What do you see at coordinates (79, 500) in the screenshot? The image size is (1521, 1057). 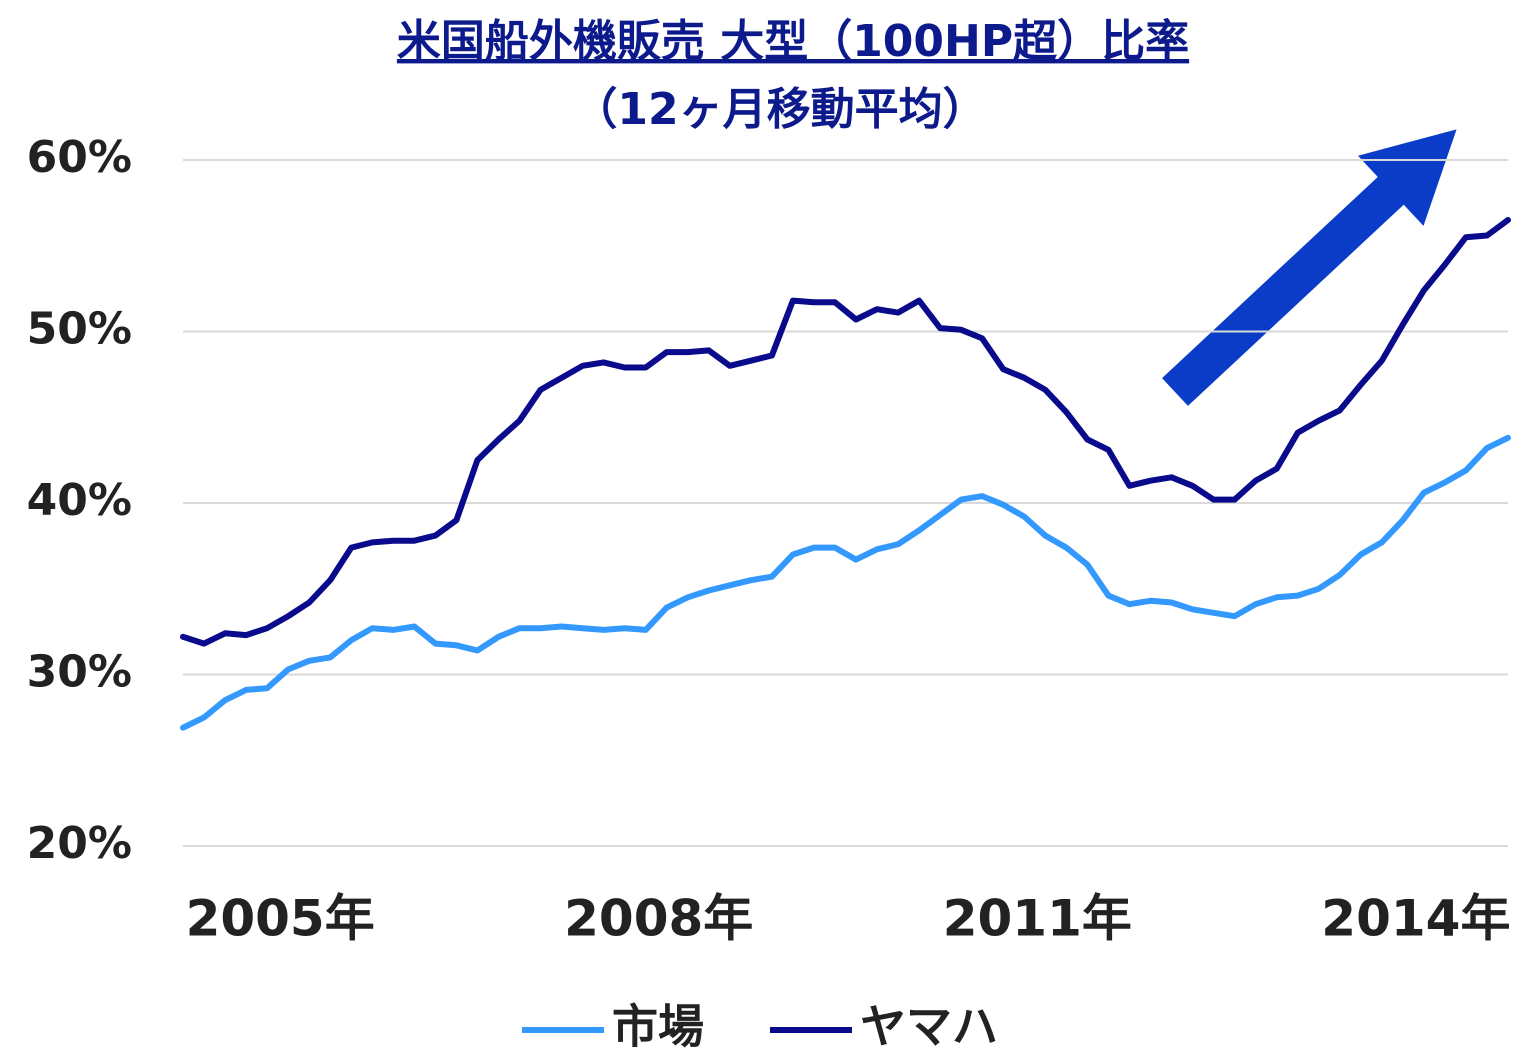 I see `y-tick-label: 40%` at bounding box center [79, 500].